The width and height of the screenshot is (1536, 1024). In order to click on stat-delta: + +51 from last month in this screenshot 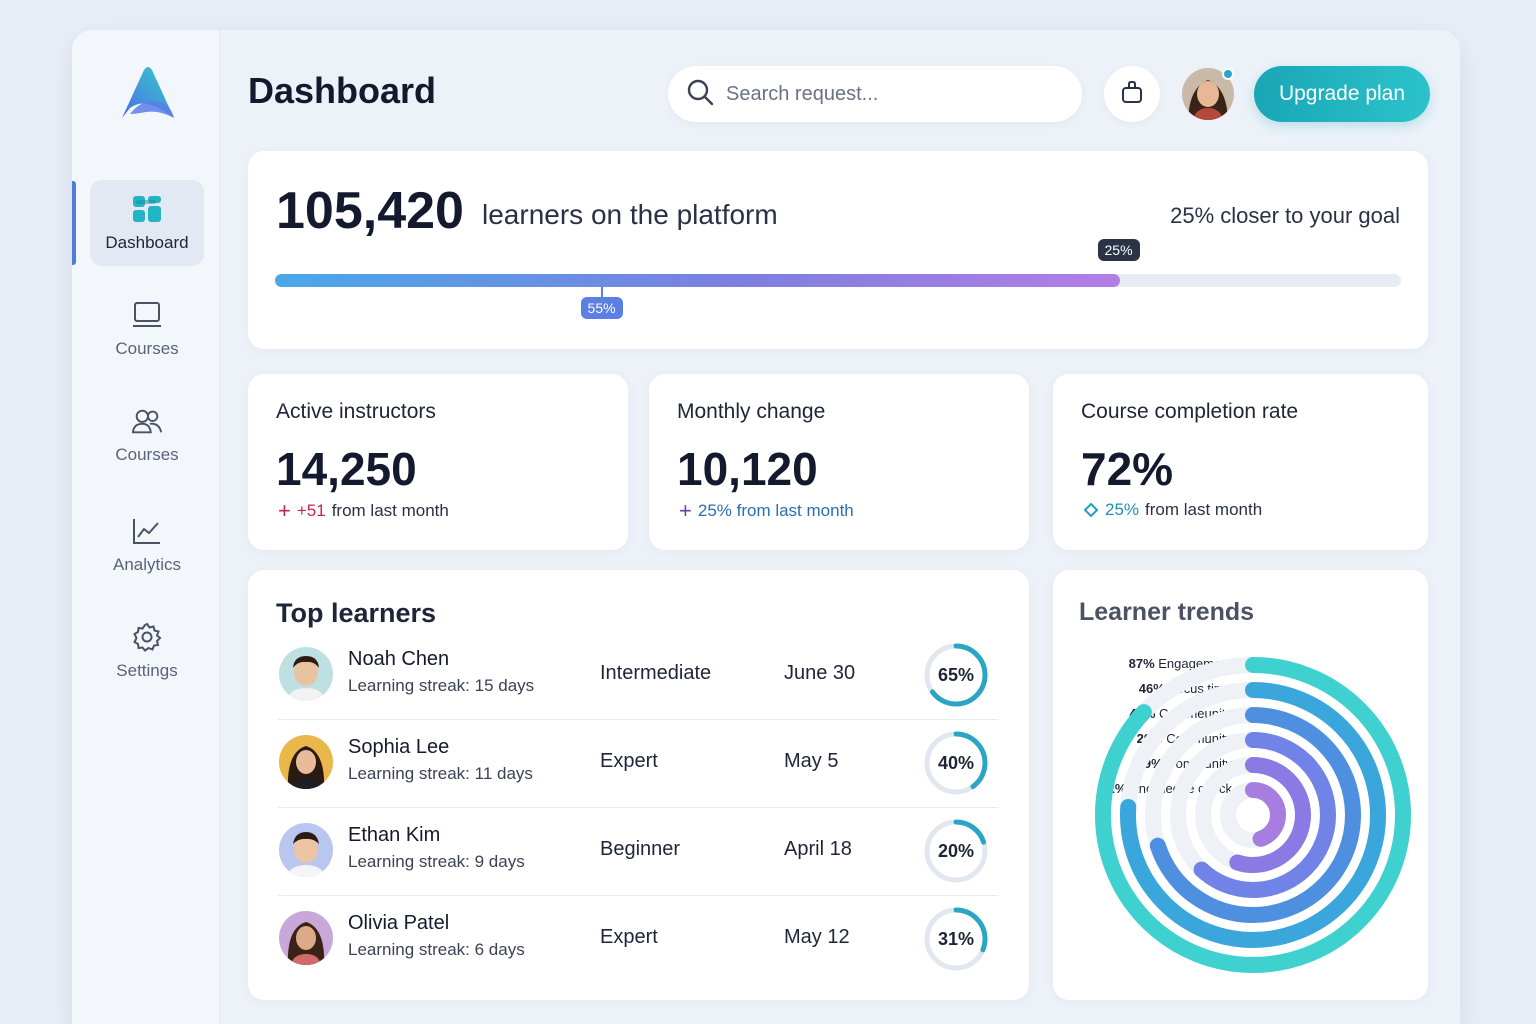, I will do `click(363, 511)`.